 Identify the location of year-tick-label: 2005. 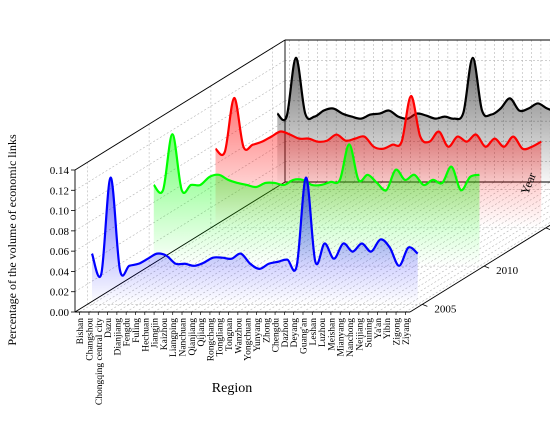
(445, 309).